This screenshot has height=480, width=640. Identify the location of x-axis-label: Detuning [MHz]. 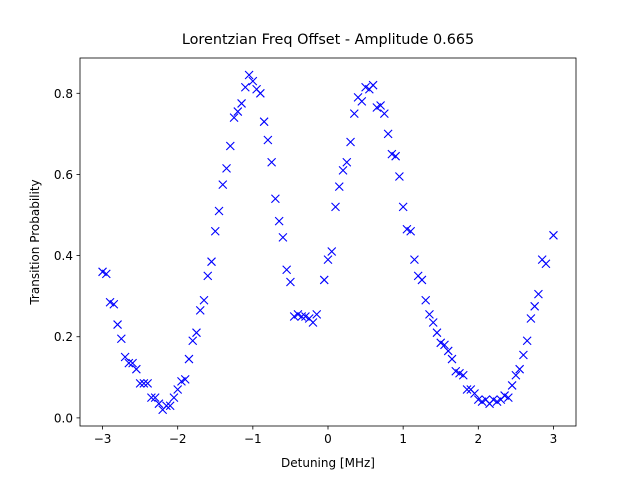
(328, 463).